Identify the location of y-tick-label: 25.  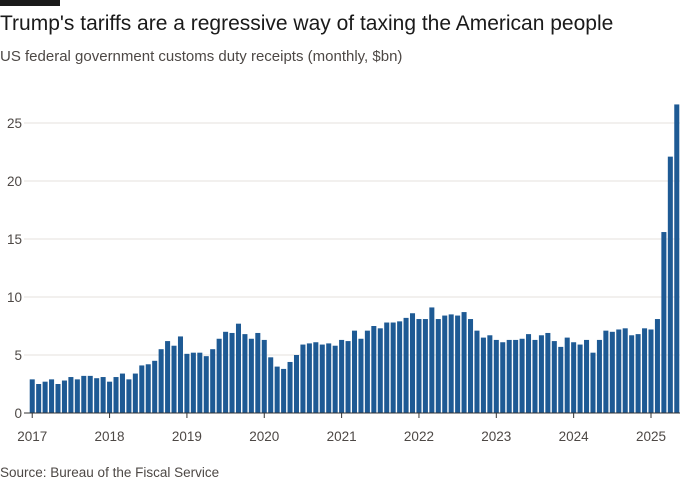
(14, 123).